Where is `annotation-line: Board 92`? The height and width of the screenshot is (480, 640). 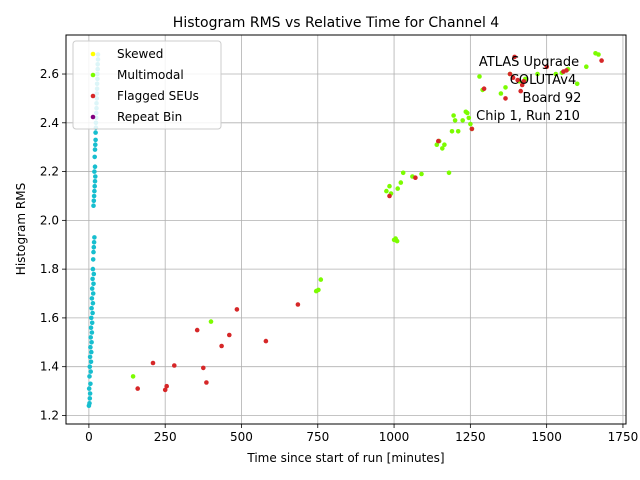
annotation-line: Board 92 is located at coordinates (552, 98).